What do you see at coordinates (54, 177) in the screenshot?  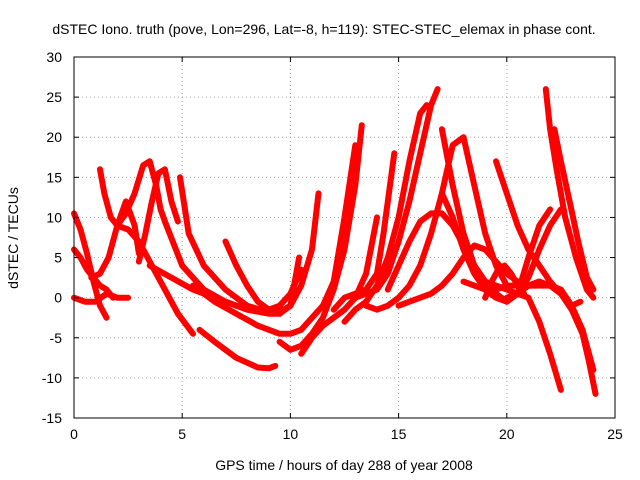 I see `y-tick-label: 15` at bounding box center [54, 177].